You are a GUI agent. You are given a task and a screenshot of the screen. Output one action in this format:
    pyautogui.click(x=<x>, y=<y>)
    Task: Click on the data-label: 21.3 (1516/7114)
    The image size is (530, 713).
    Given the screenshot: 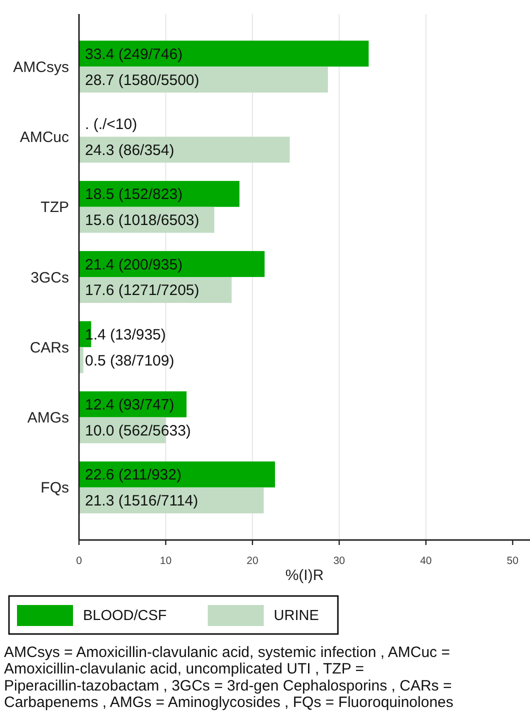 What is the action you would take?
    pyautogui.click(x=141, y=501)
    